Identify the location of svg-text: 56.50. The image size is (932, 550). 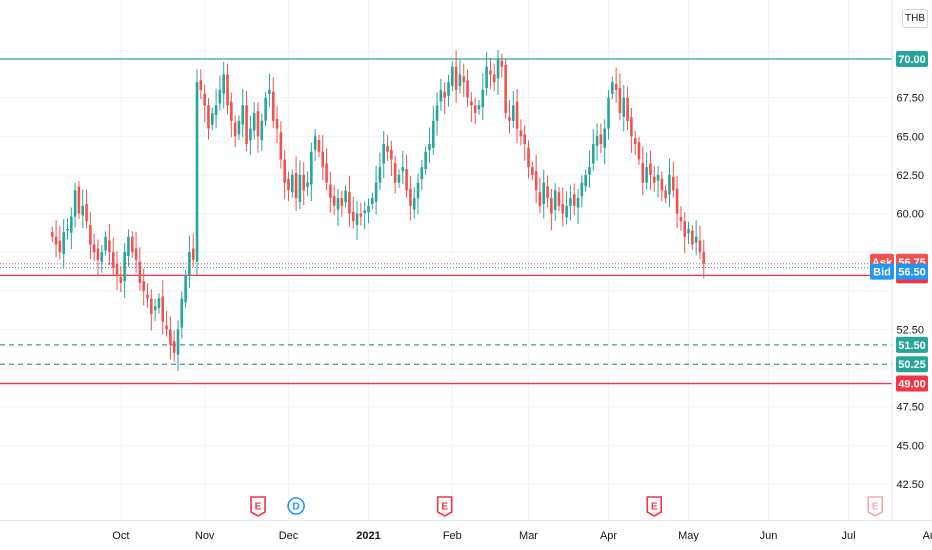
(912, 273).